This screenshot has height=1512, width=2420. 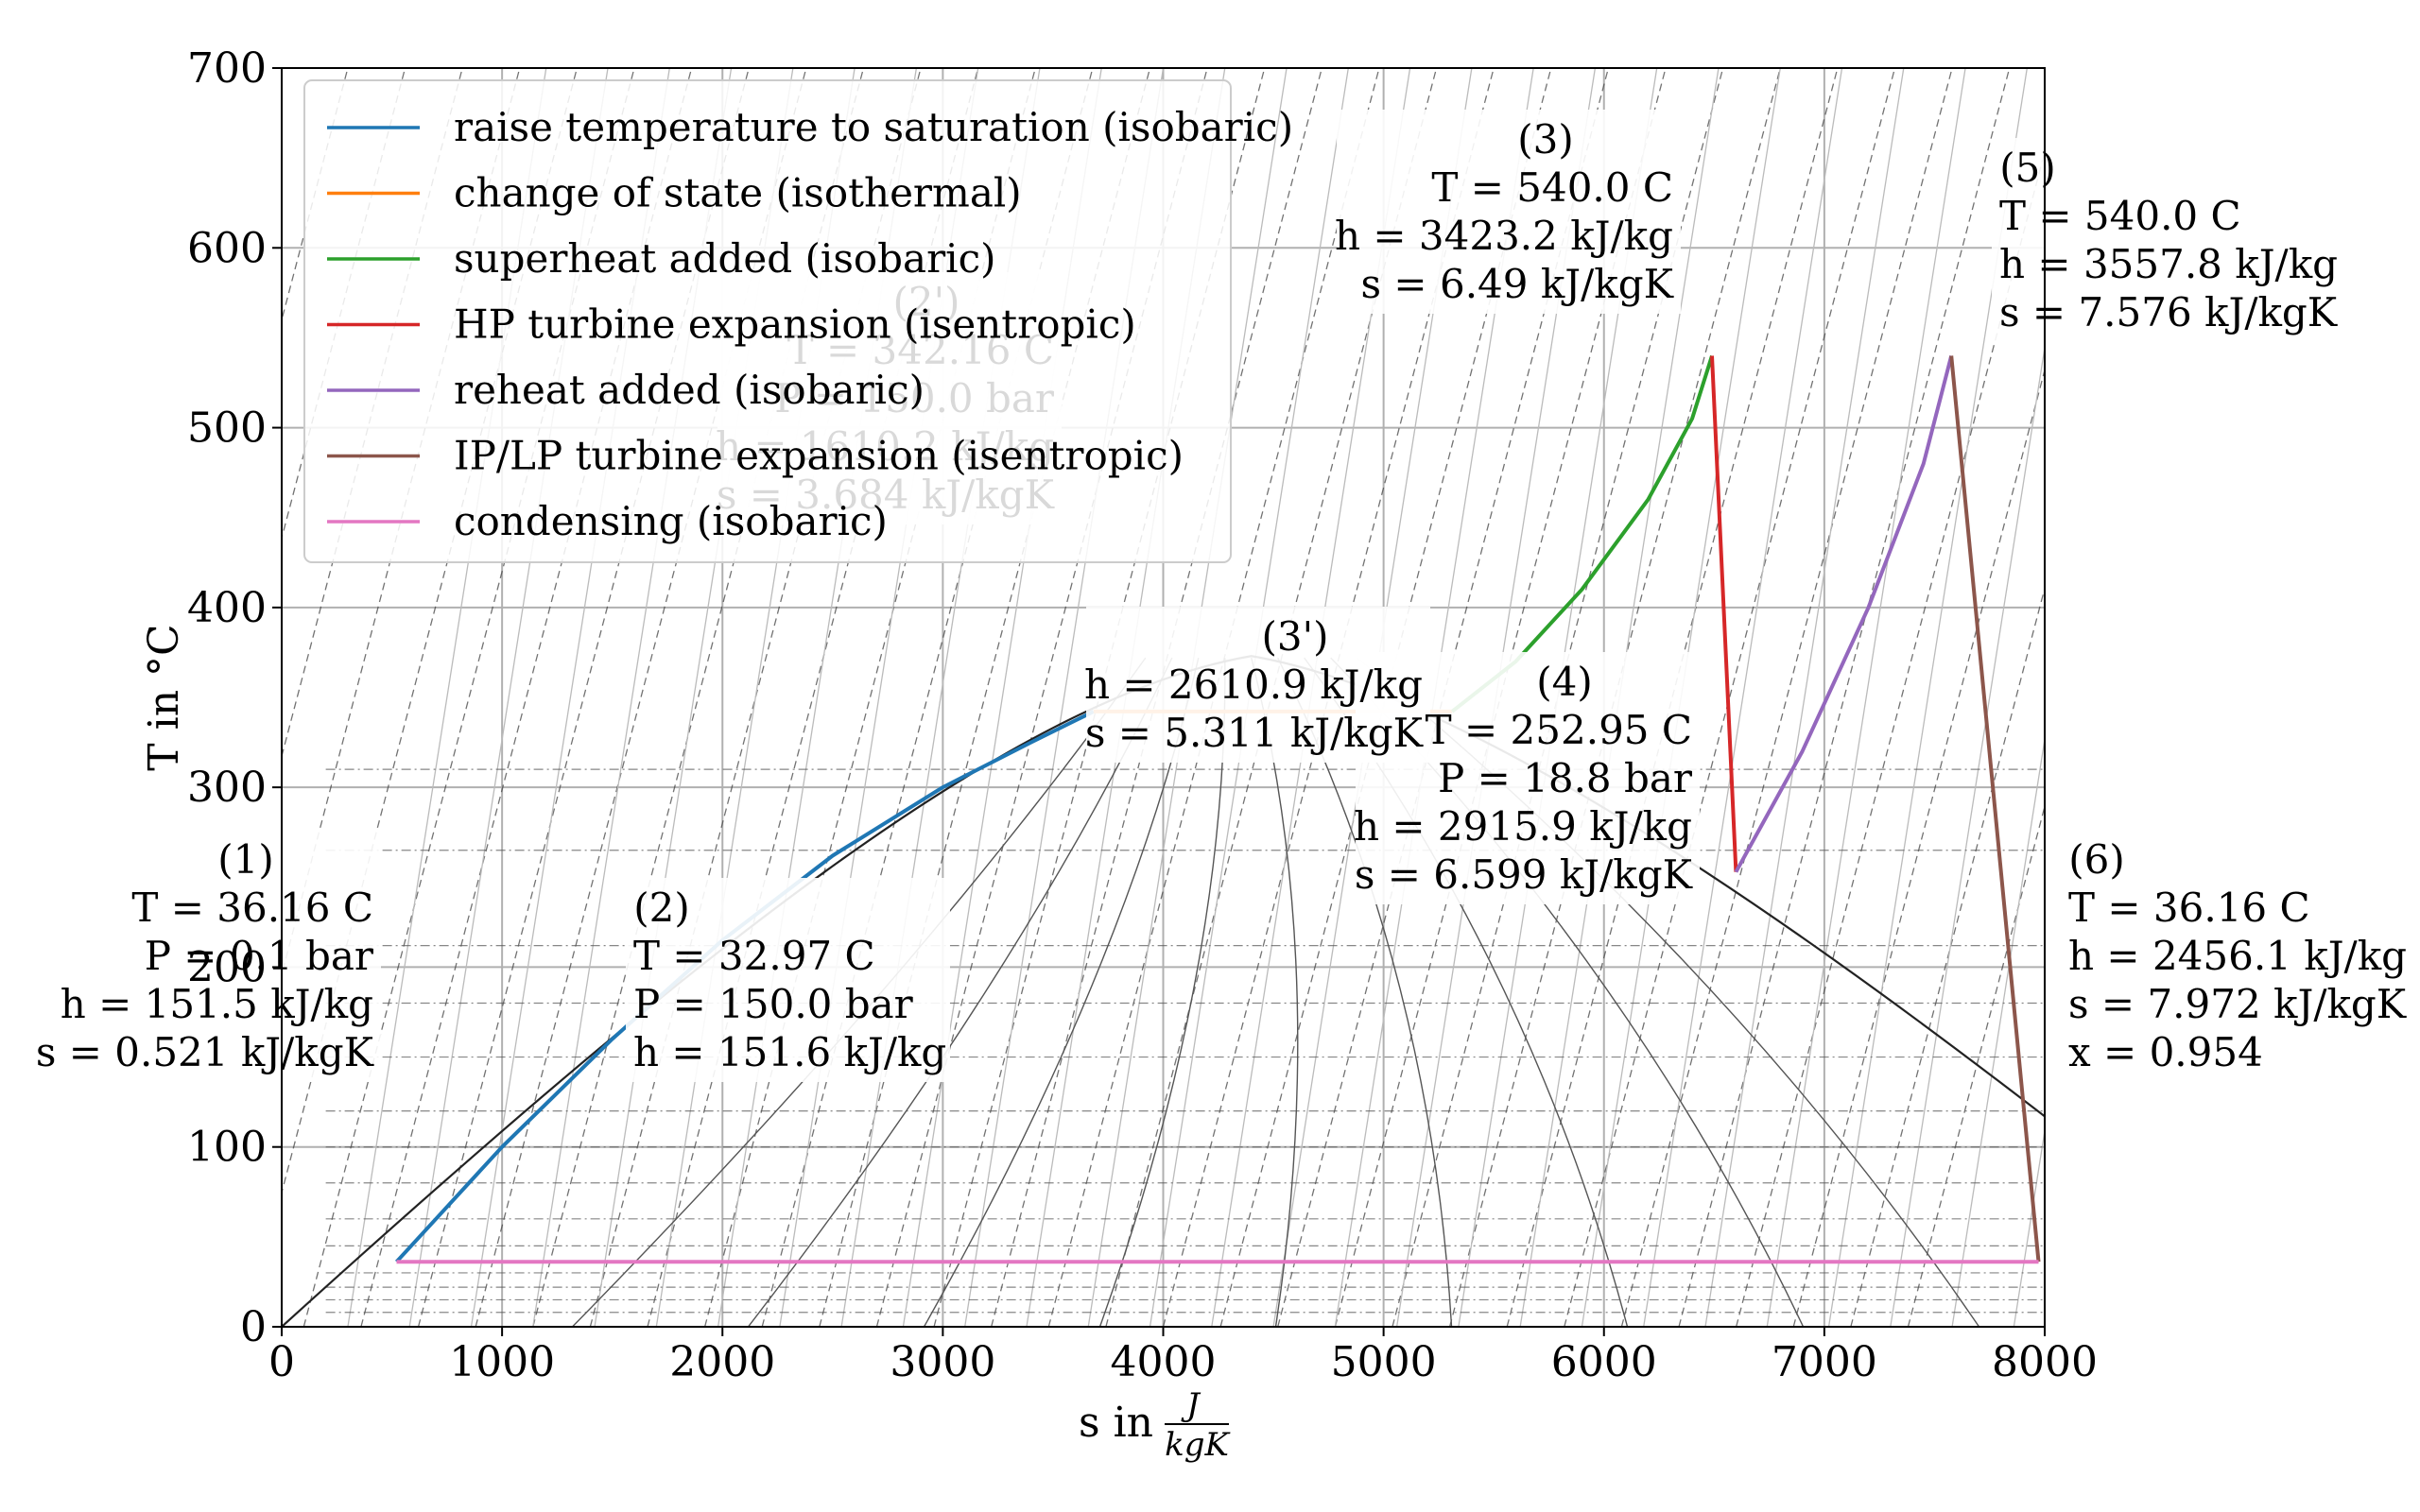 What do you see at coordinates (689, 390) in the screenshot?
I see `legend-entry-5: reheat added (isobaric)` at bounding box center [689, 390].